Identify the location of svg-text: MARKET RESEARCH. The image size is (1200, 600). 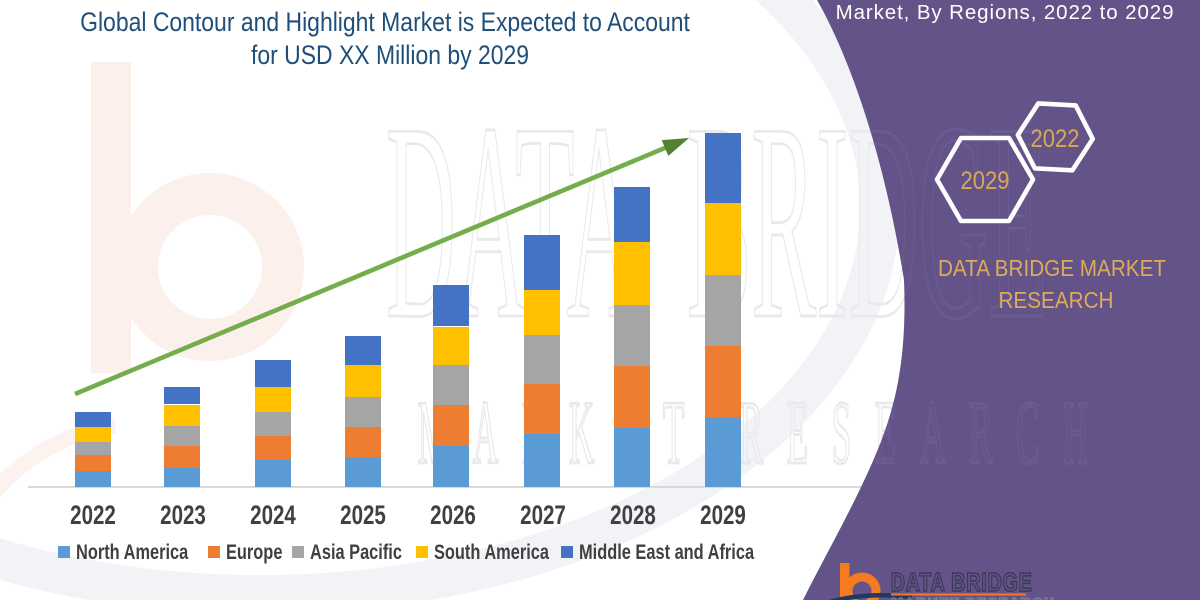
(973, 597).